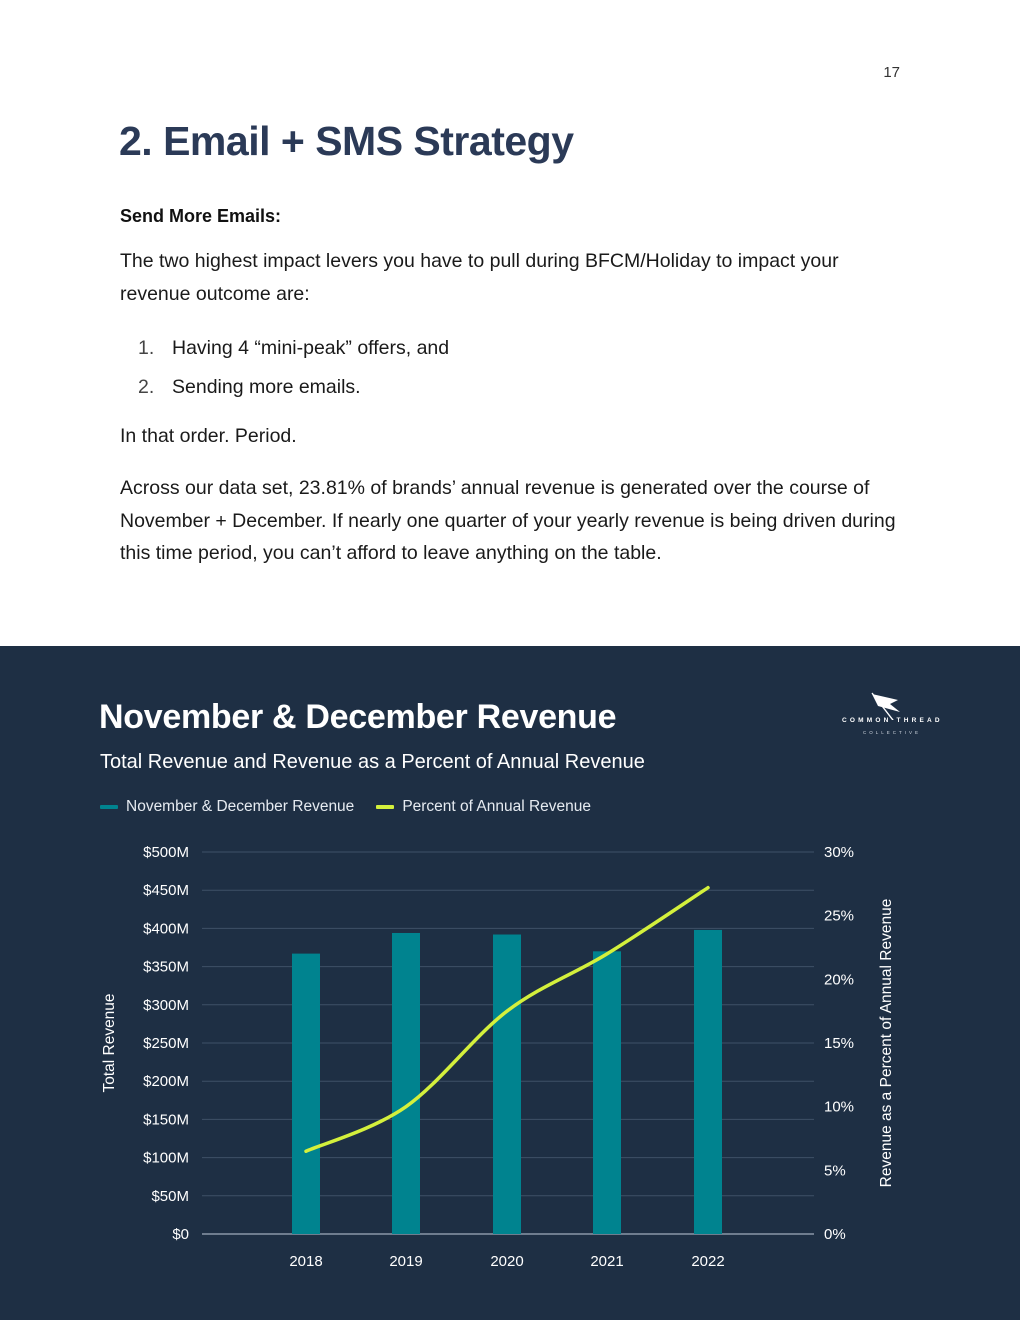 The width and height of the screenshot is (1020, 1320). I want to click on y2-tick-label: 20%, so click(839, 979).